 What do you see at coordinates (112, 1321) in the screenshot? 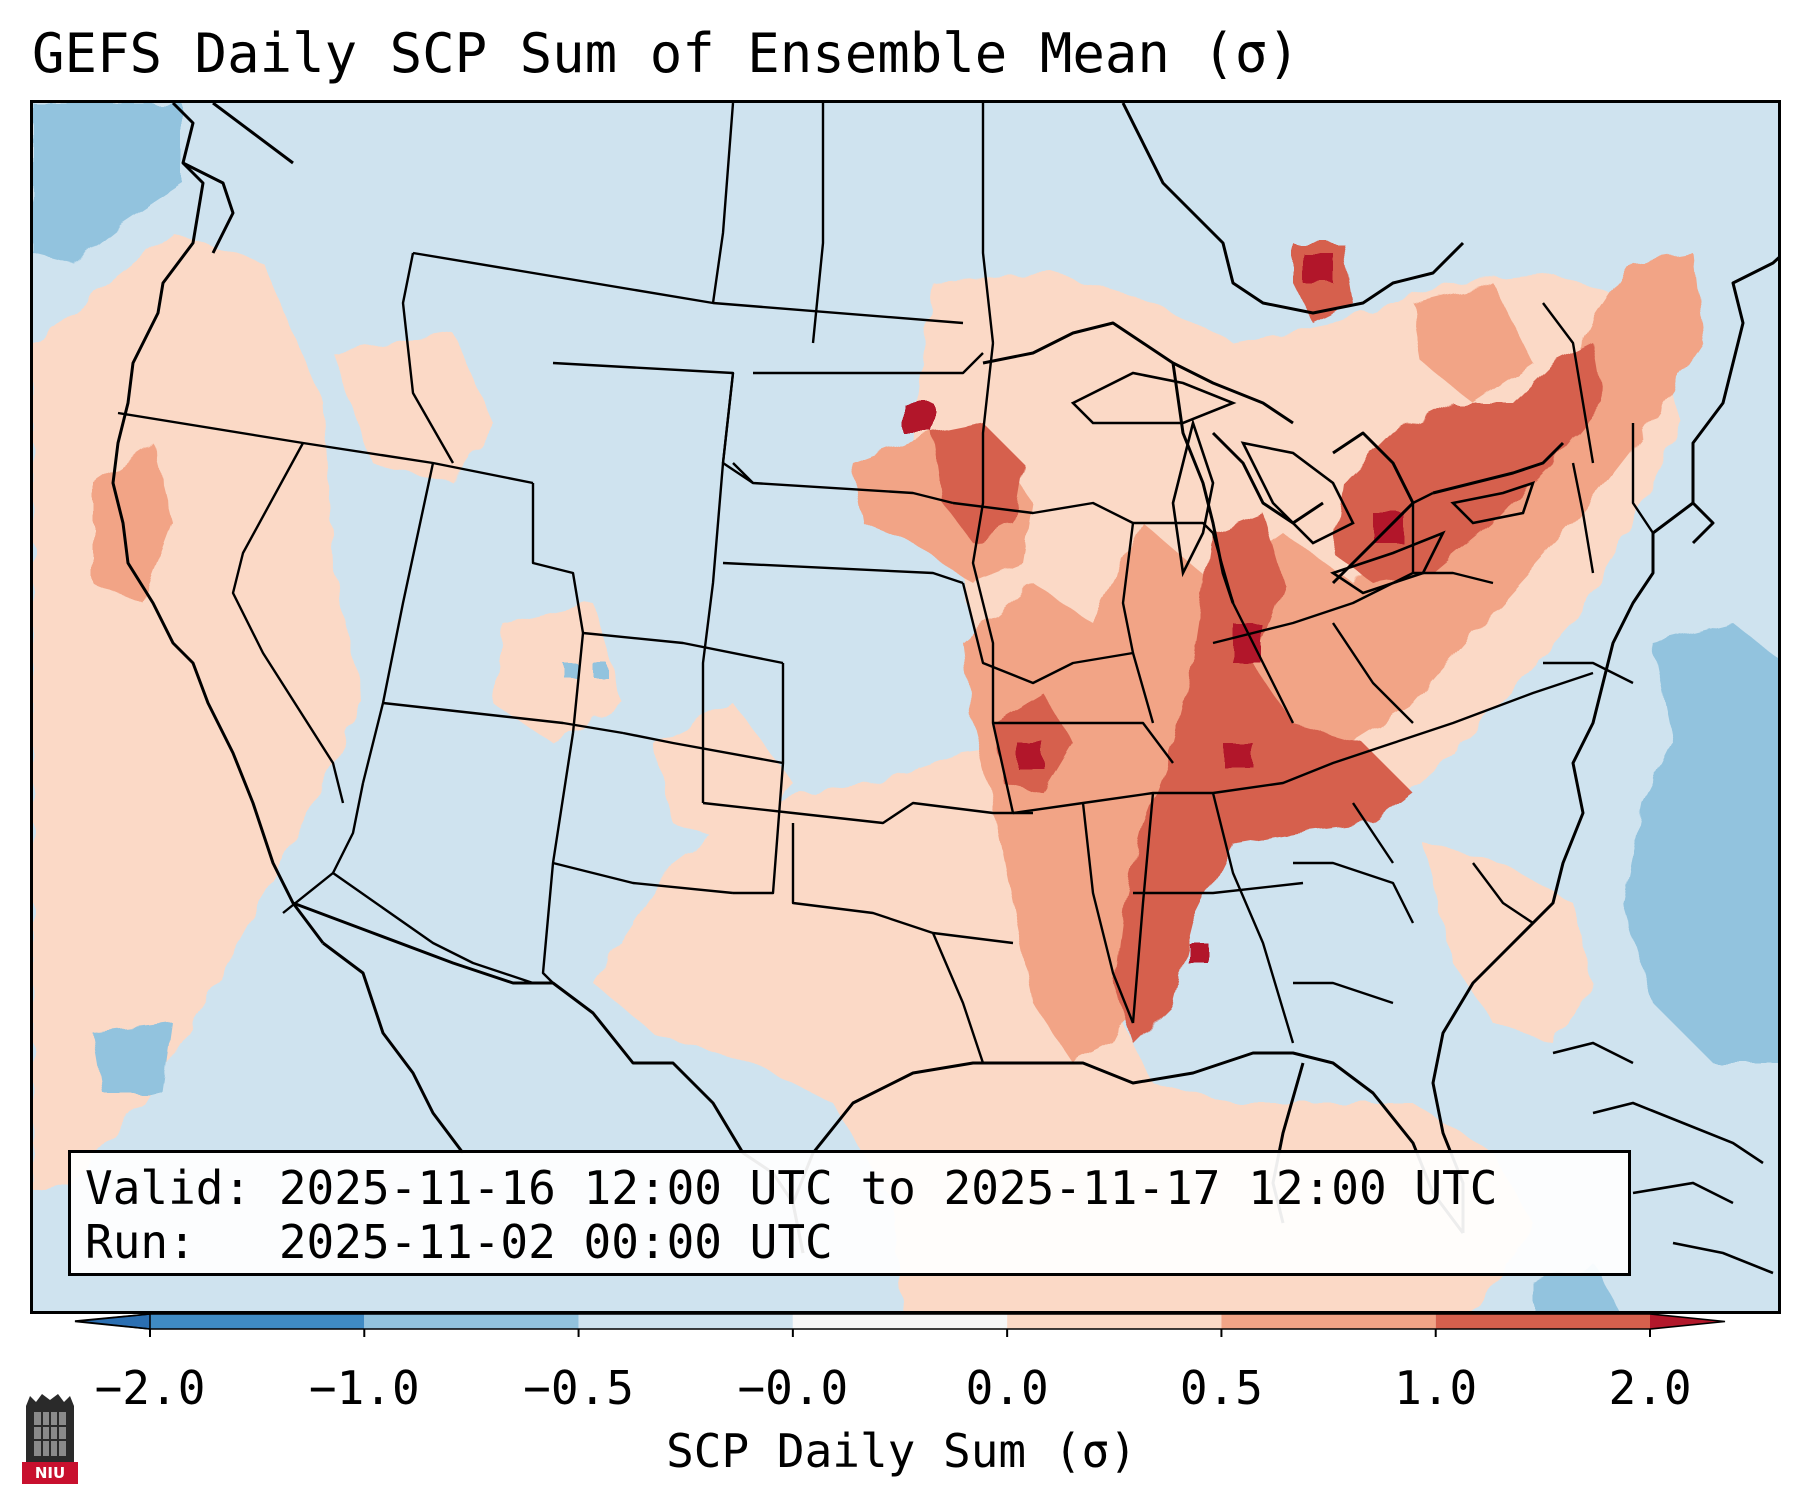
I see `colorbar-extend-low` at bounding box center [112, 1321].